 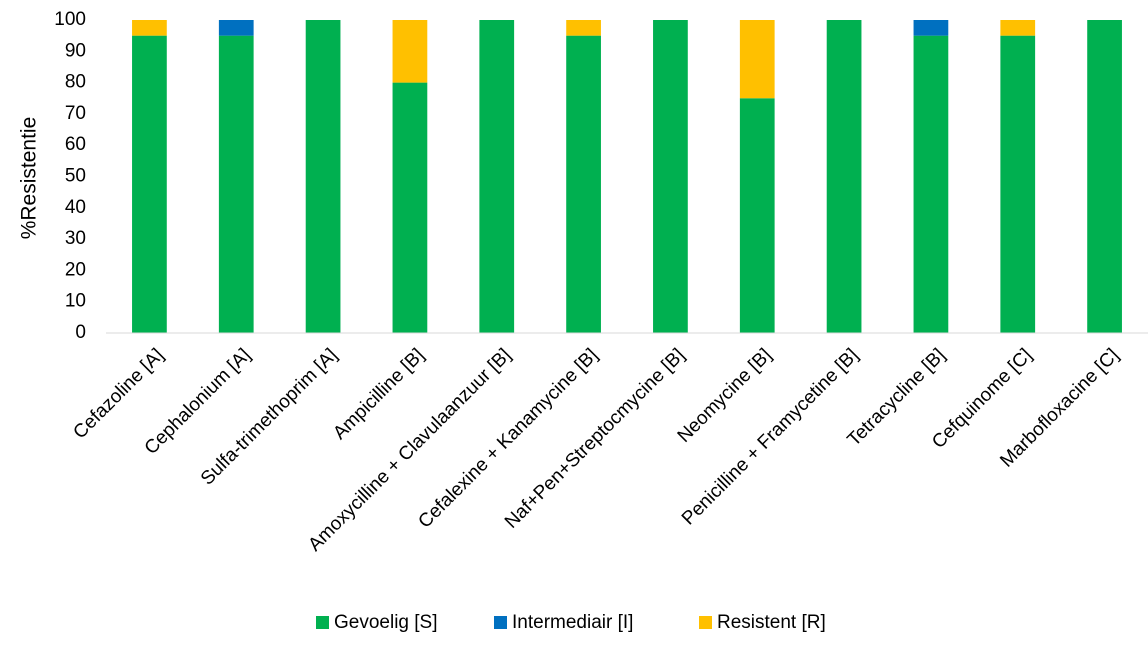 What do you see at coordinates (75, 269) in the screenshot?
I see `y-tick-label: 20` at bounding box center [75, 269].